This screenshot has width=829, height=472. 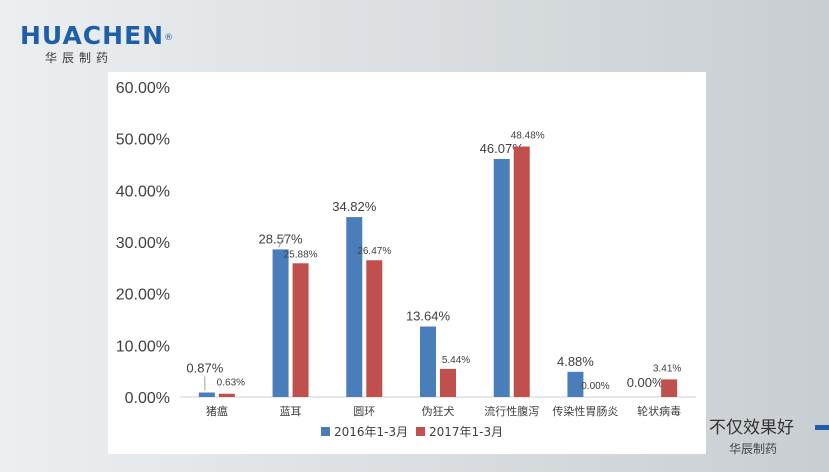 What do you see at coordinates (667, 368) in the screenshot?
I see `data-label: 3.41%` at bounding box center [667, 368].